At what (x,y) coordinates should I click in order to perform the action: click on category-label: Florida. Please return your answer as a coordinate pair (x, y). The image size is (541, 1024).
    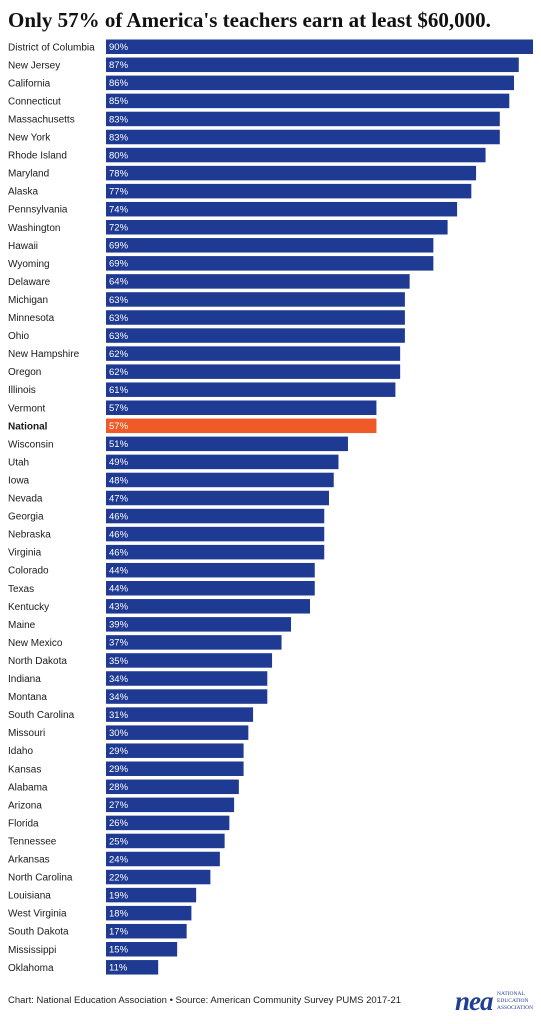
    Looking at the image, I should click on (23, 823).